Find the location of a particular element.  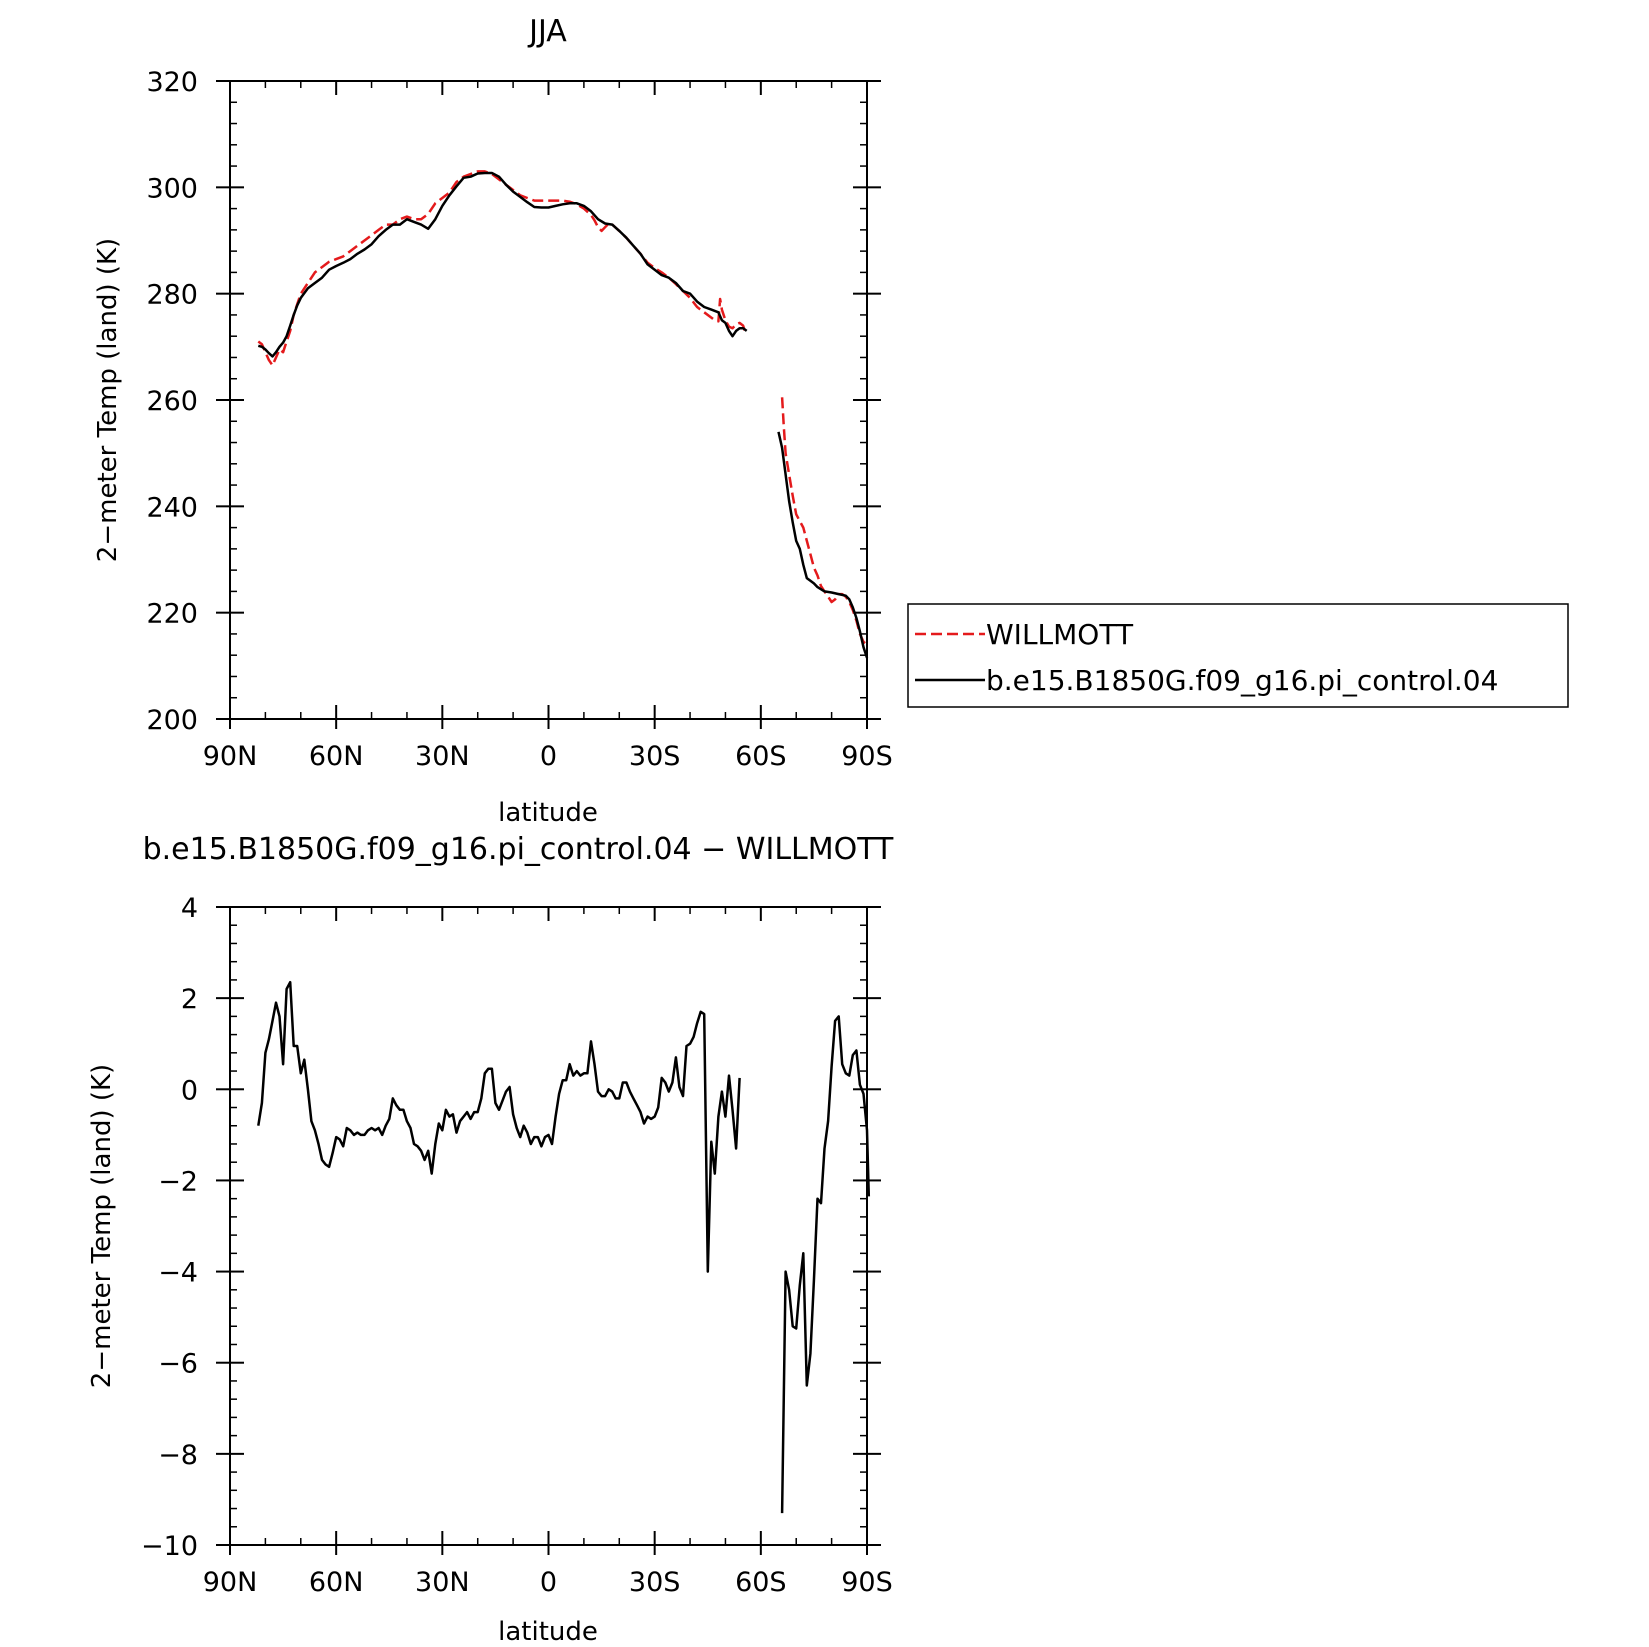

bottom-series-lines is located at coordinates (564, 1247).